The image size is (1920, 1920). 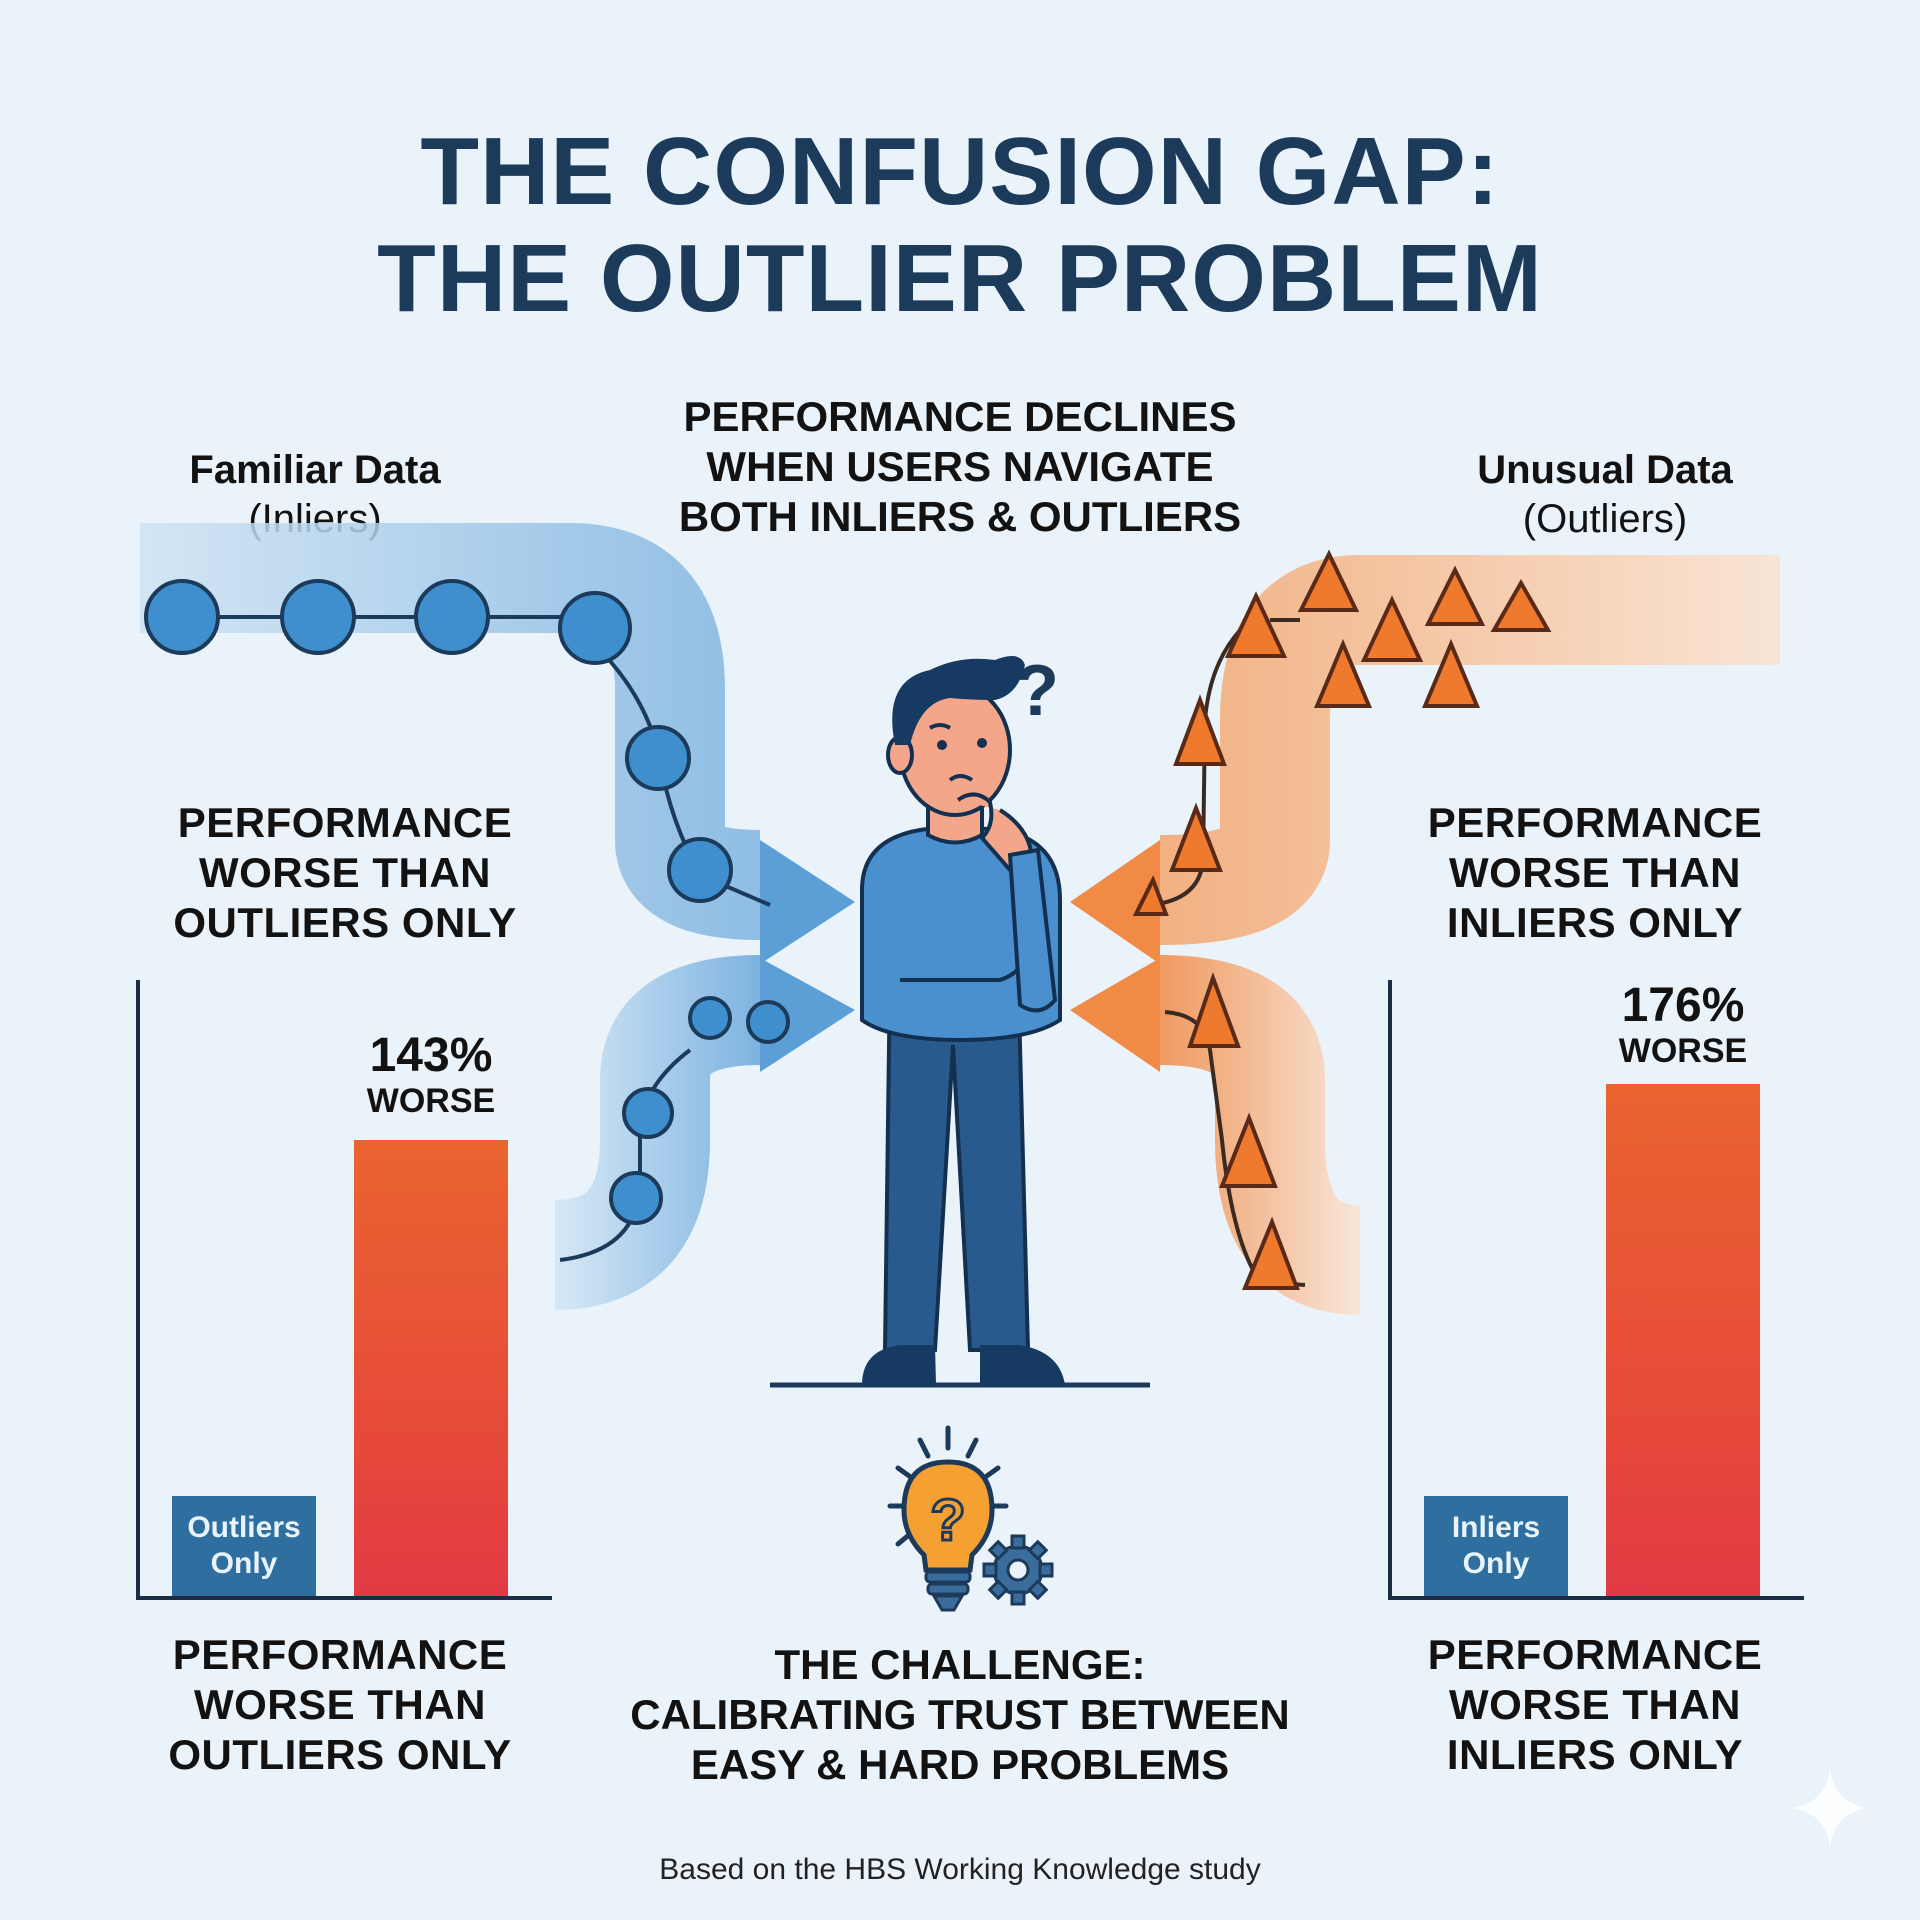 I want to click on outlier-markers, so click(x=1342, y=919).